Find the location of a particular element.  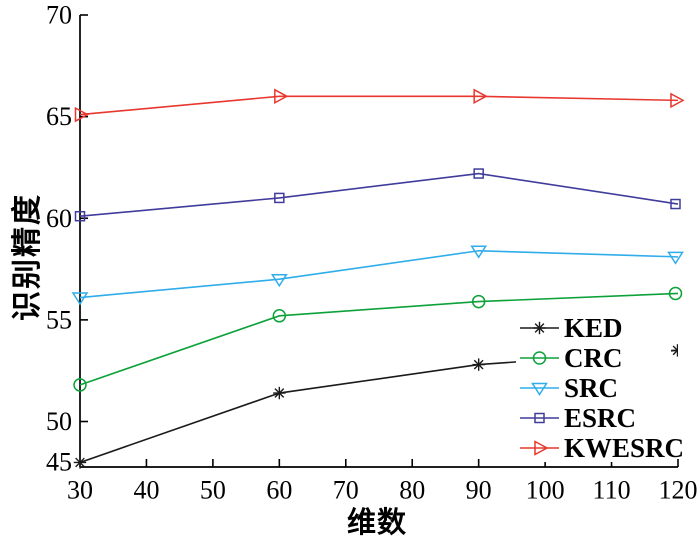

x-tick-label: 120 is located at coordinates (678, 490).